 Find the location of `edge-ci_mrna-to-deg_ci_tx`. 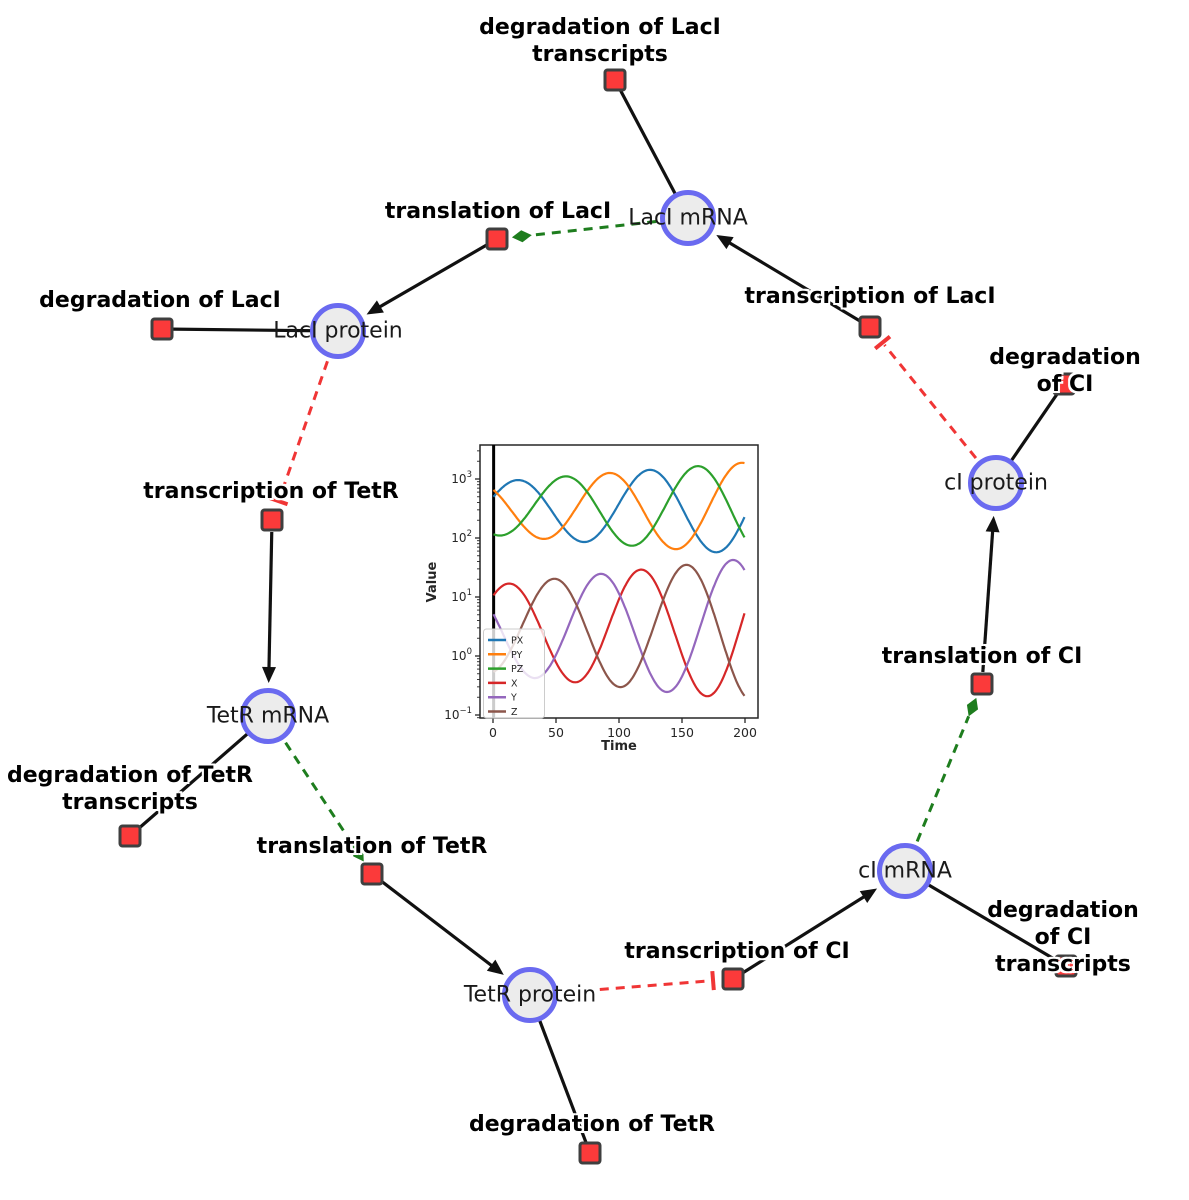

edge-ci_mrna-to-deg_ci_tx is located at coordinates (985, 918).